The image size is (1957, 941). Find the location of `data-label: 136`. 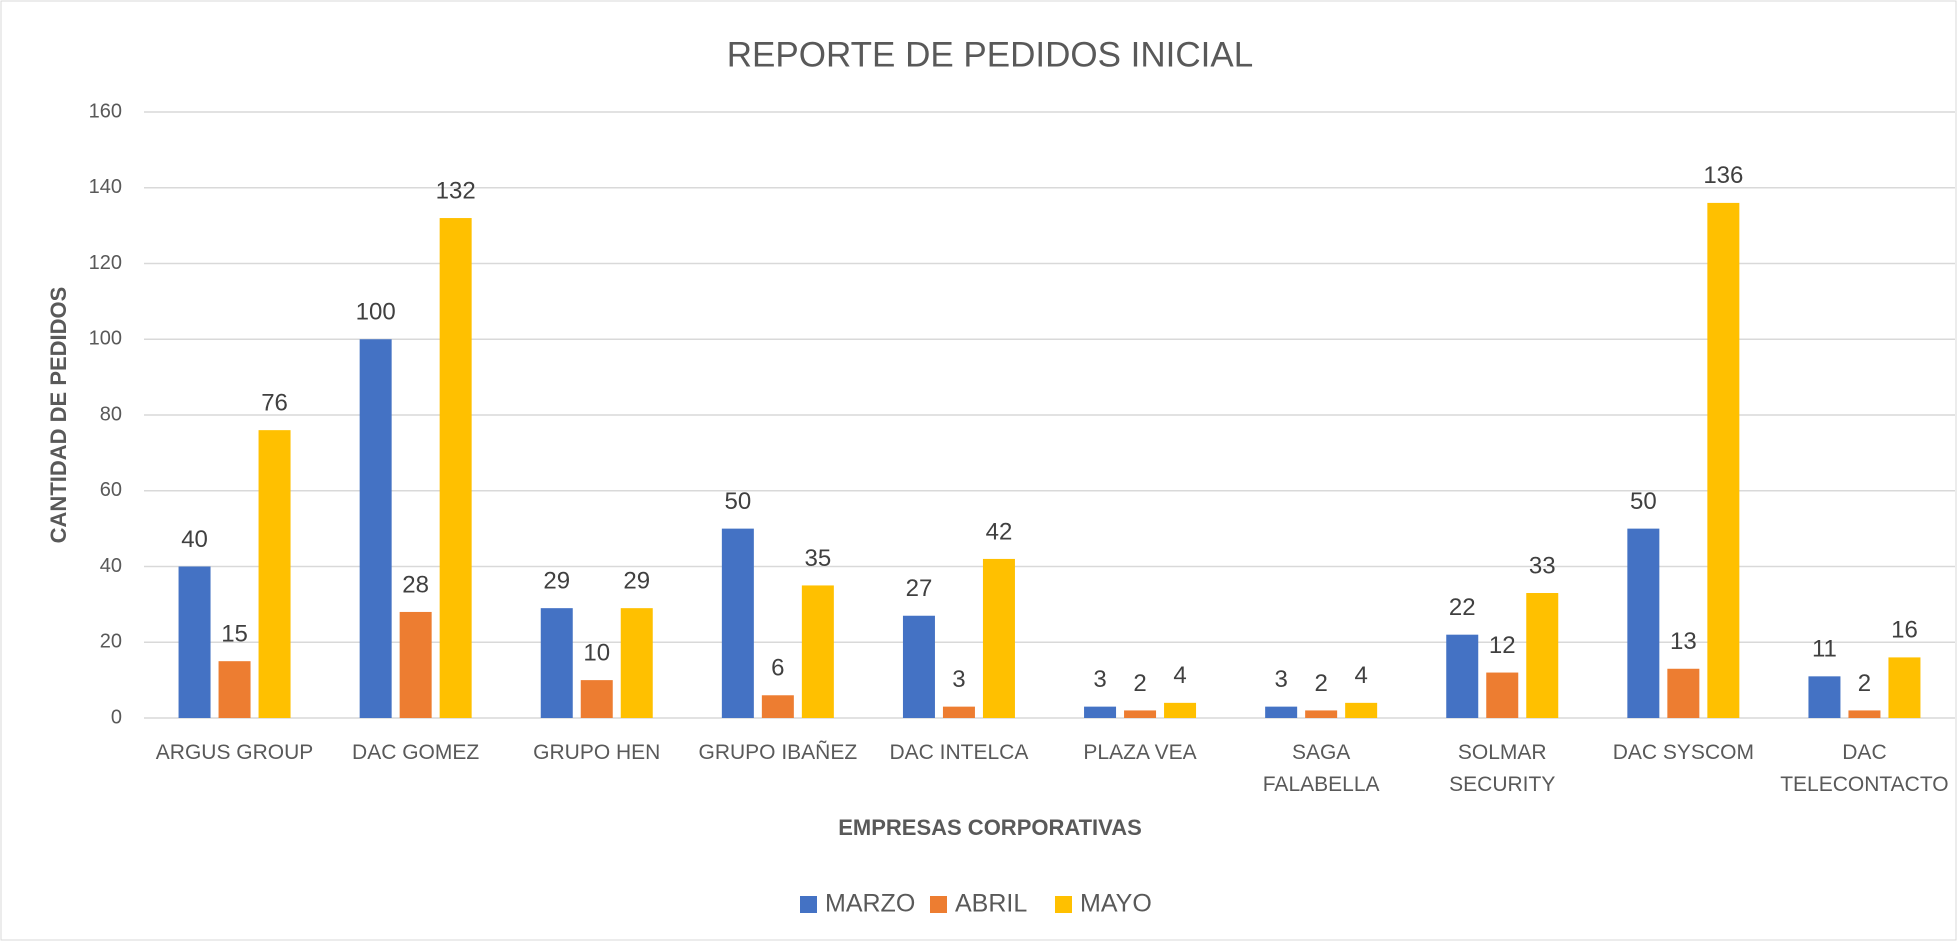

data-label: 136 is located at coordinates (1723, 175).